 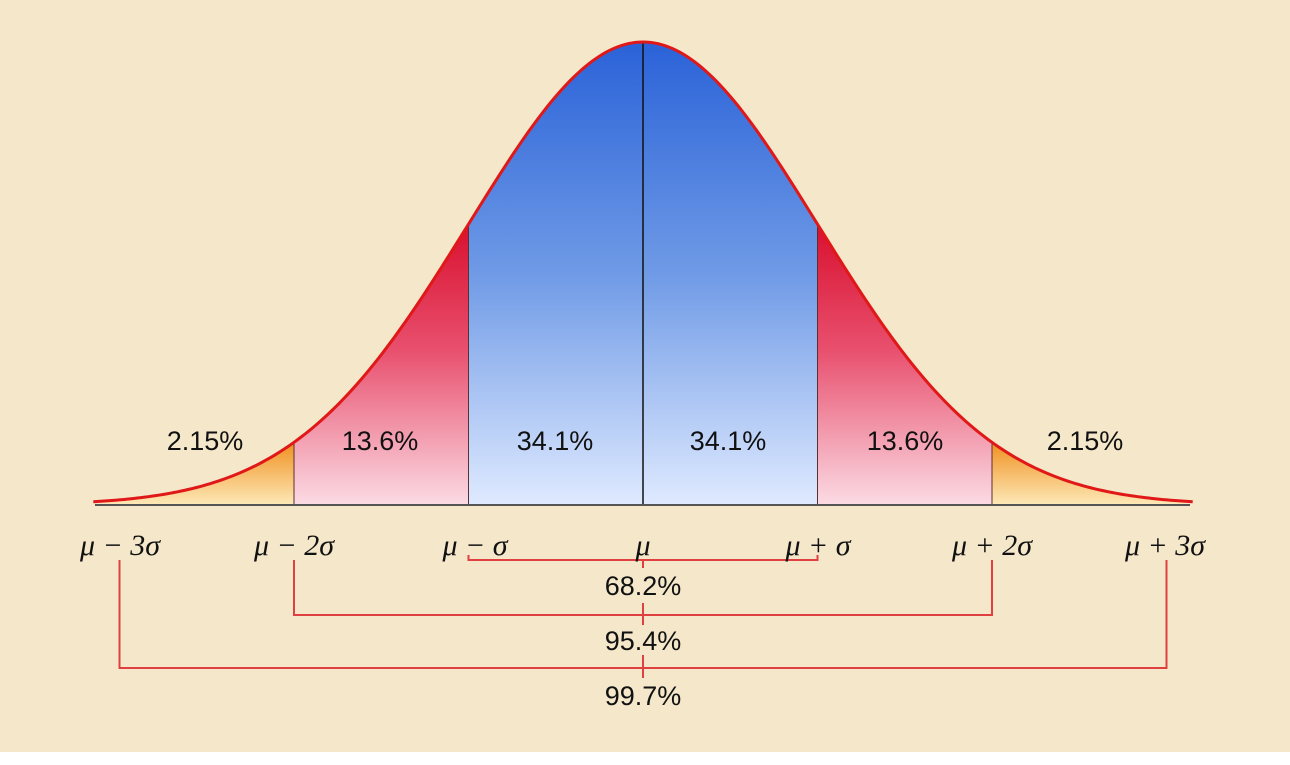 I want to click on interval-label: 68.2%, so click(x=643, y=586).